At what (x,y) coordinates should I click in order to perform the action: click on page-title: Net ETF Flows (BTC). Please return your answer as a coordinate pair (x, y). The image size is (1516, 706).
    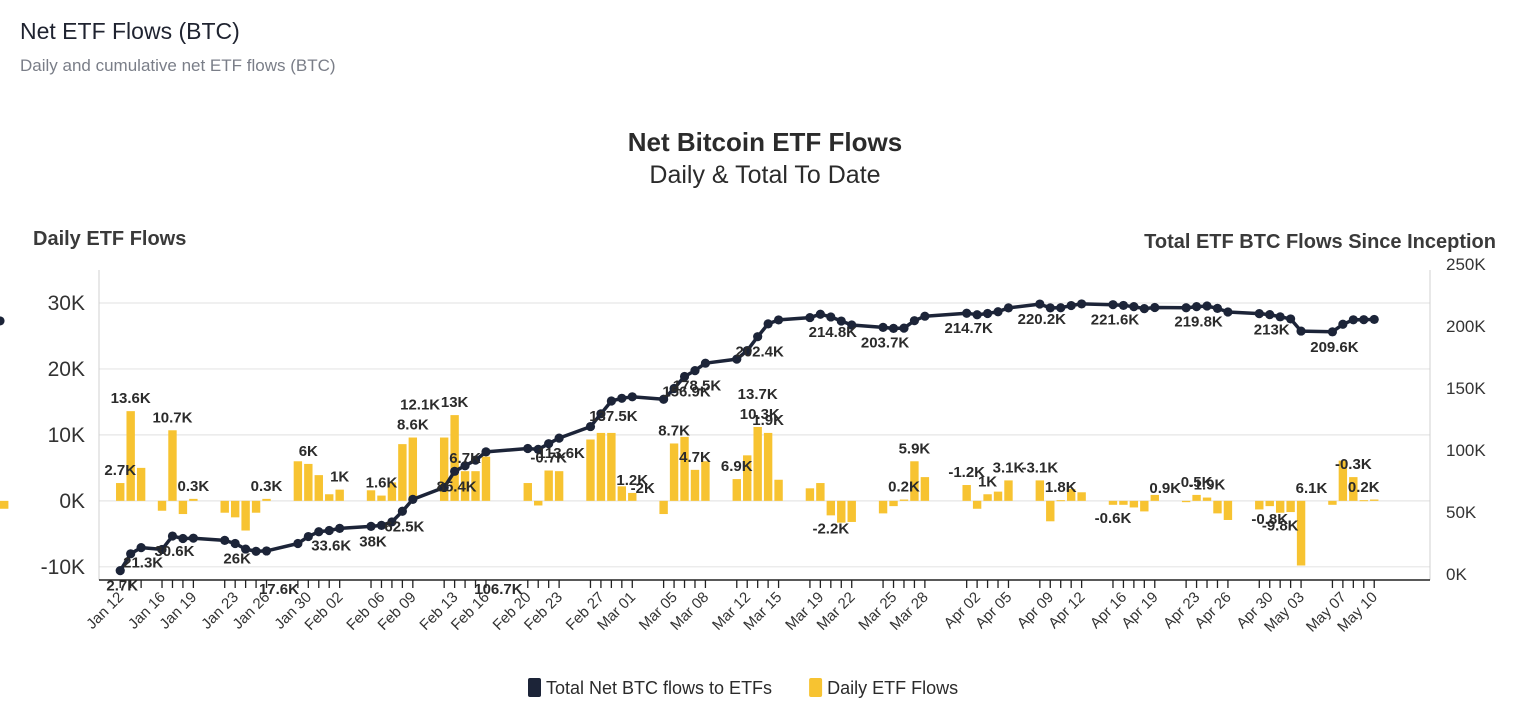
    Looking at the image, I should click on (130, 31).